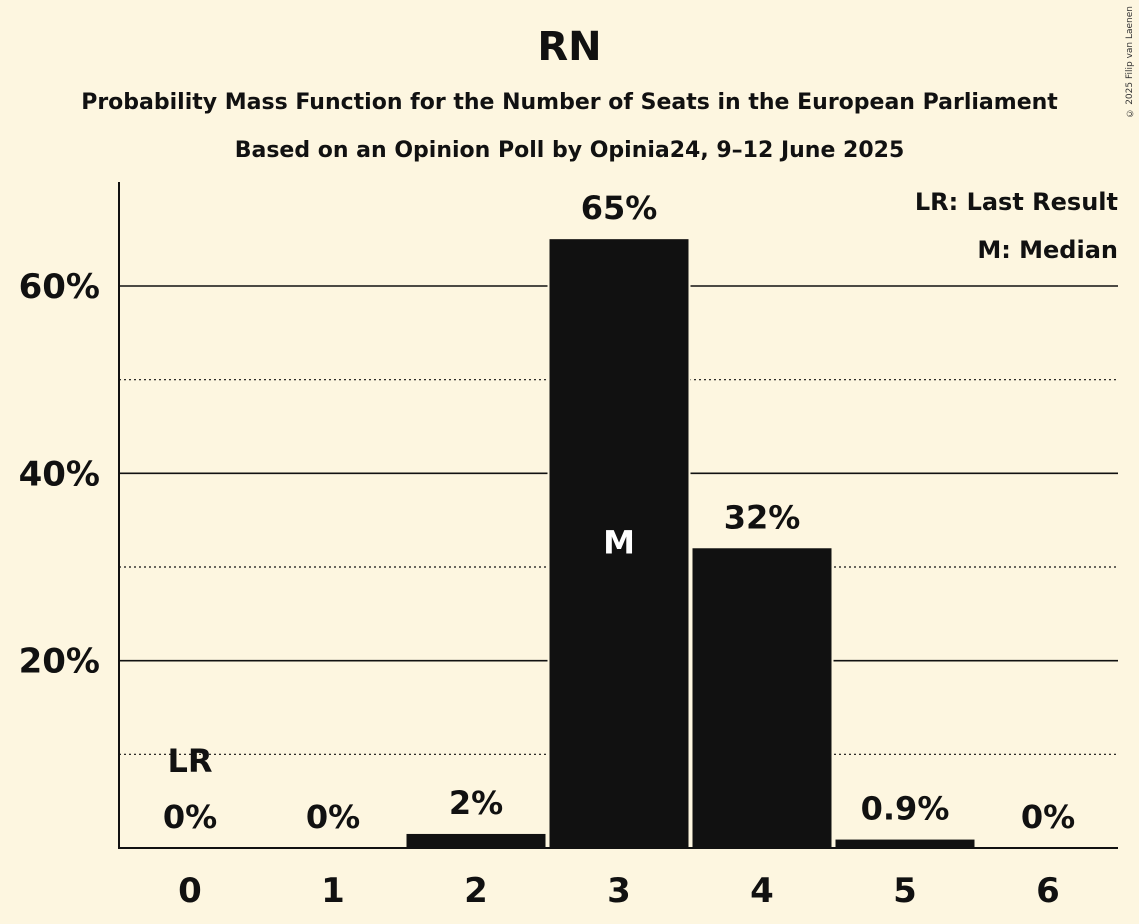  Describe the element at coordinates (59, 662) in the screenshot. I see `y-tick-label: 20%` at that location.